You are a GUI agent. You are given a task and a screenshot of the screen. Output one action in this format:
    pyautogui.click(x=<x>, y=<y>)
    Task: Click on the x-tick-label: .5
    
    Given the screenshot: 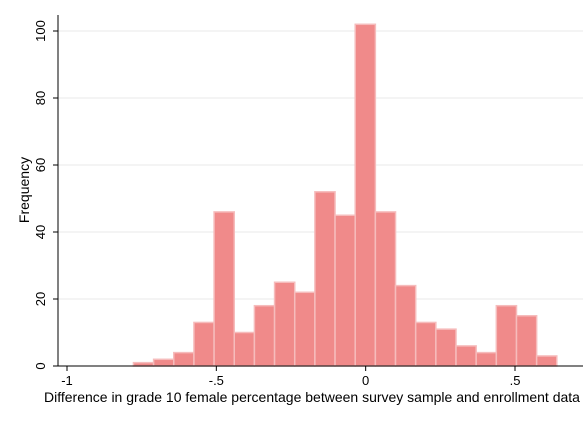 What is the action you would take?
    pyautogui.click(x=515, y=380)
    